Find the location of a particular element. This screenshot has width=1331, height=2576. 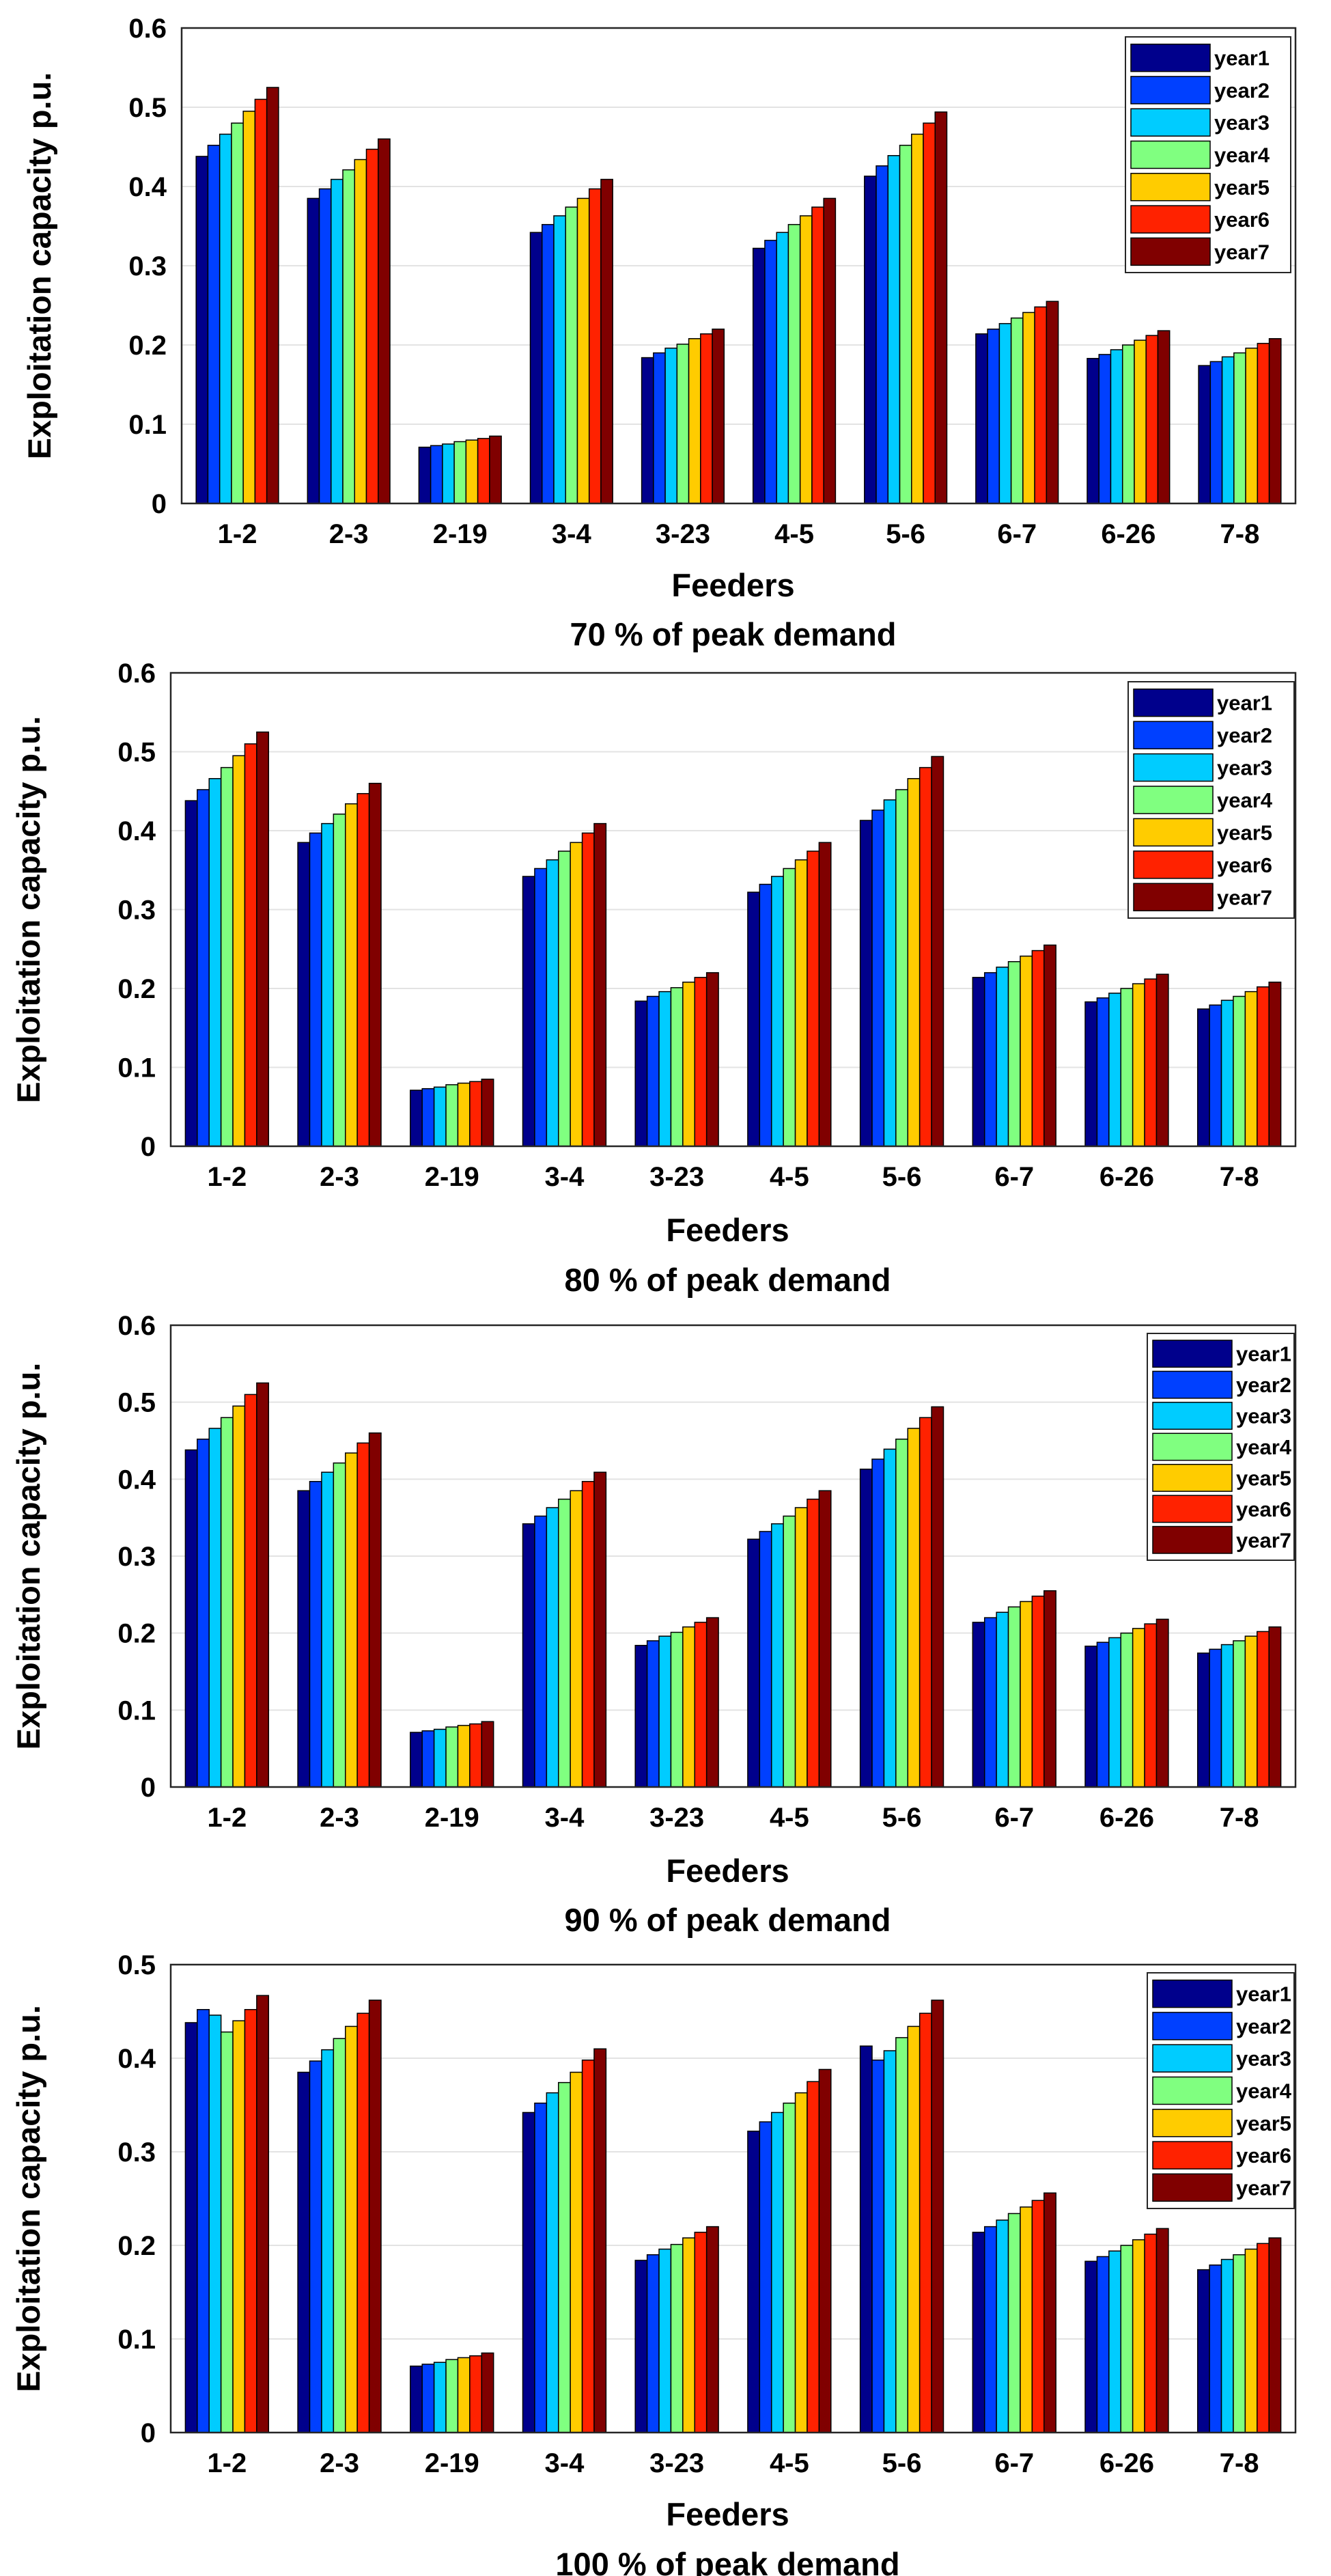

legend-label-year6: year6 is located at coordinates (1244, 865).